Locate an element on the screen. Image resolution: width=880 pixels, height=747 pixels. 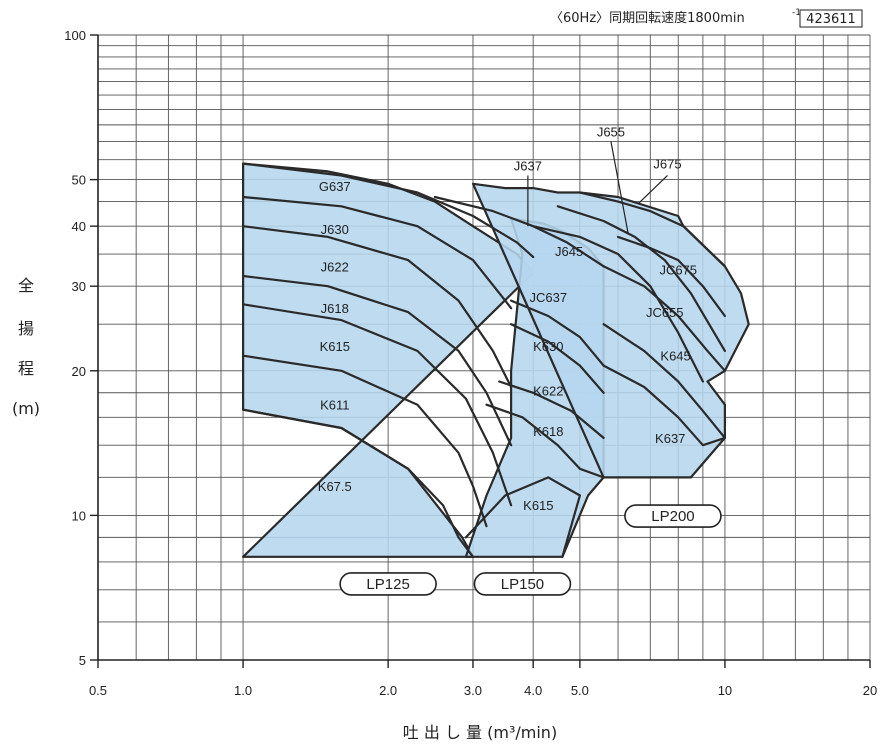
curve-label: K645 is located at coordinates (675, 356).